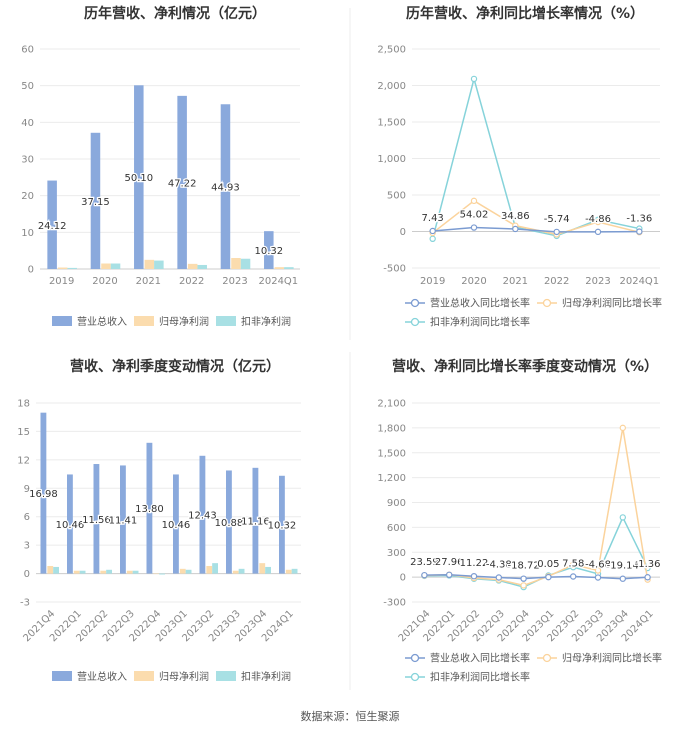 Image resolution: width=700 pixels, height=734 pixels. Describe the element at coordinates (394, 269) in the screenshot. I see `y-tick-label: -500` at that location.